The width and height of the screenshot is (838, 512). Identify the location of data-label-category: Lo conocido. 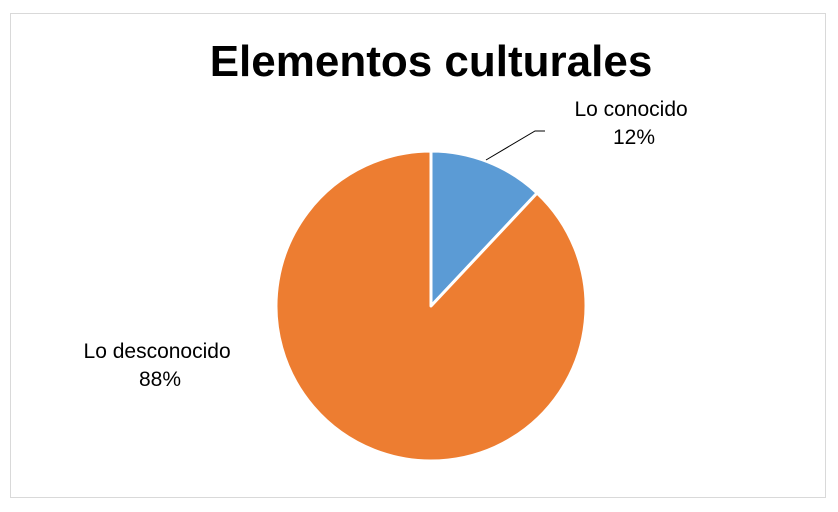
(630, 109).